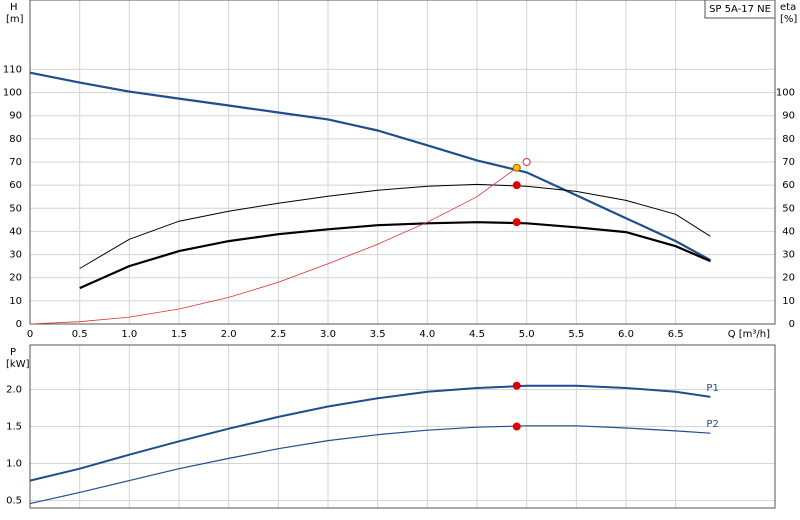 The height and width of the screenshot is (520, 800). I want to click on y2-axis-label: [%], so click(788, 19).